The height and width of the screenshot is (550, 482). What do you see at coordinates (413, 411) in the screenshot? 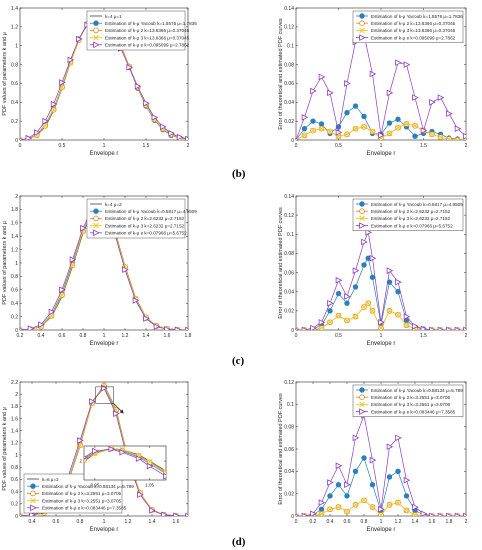
I see `legend-entry: Estimation of k-μ e k=0.083446 μ=7.3585` at bounding box center [413, 411].